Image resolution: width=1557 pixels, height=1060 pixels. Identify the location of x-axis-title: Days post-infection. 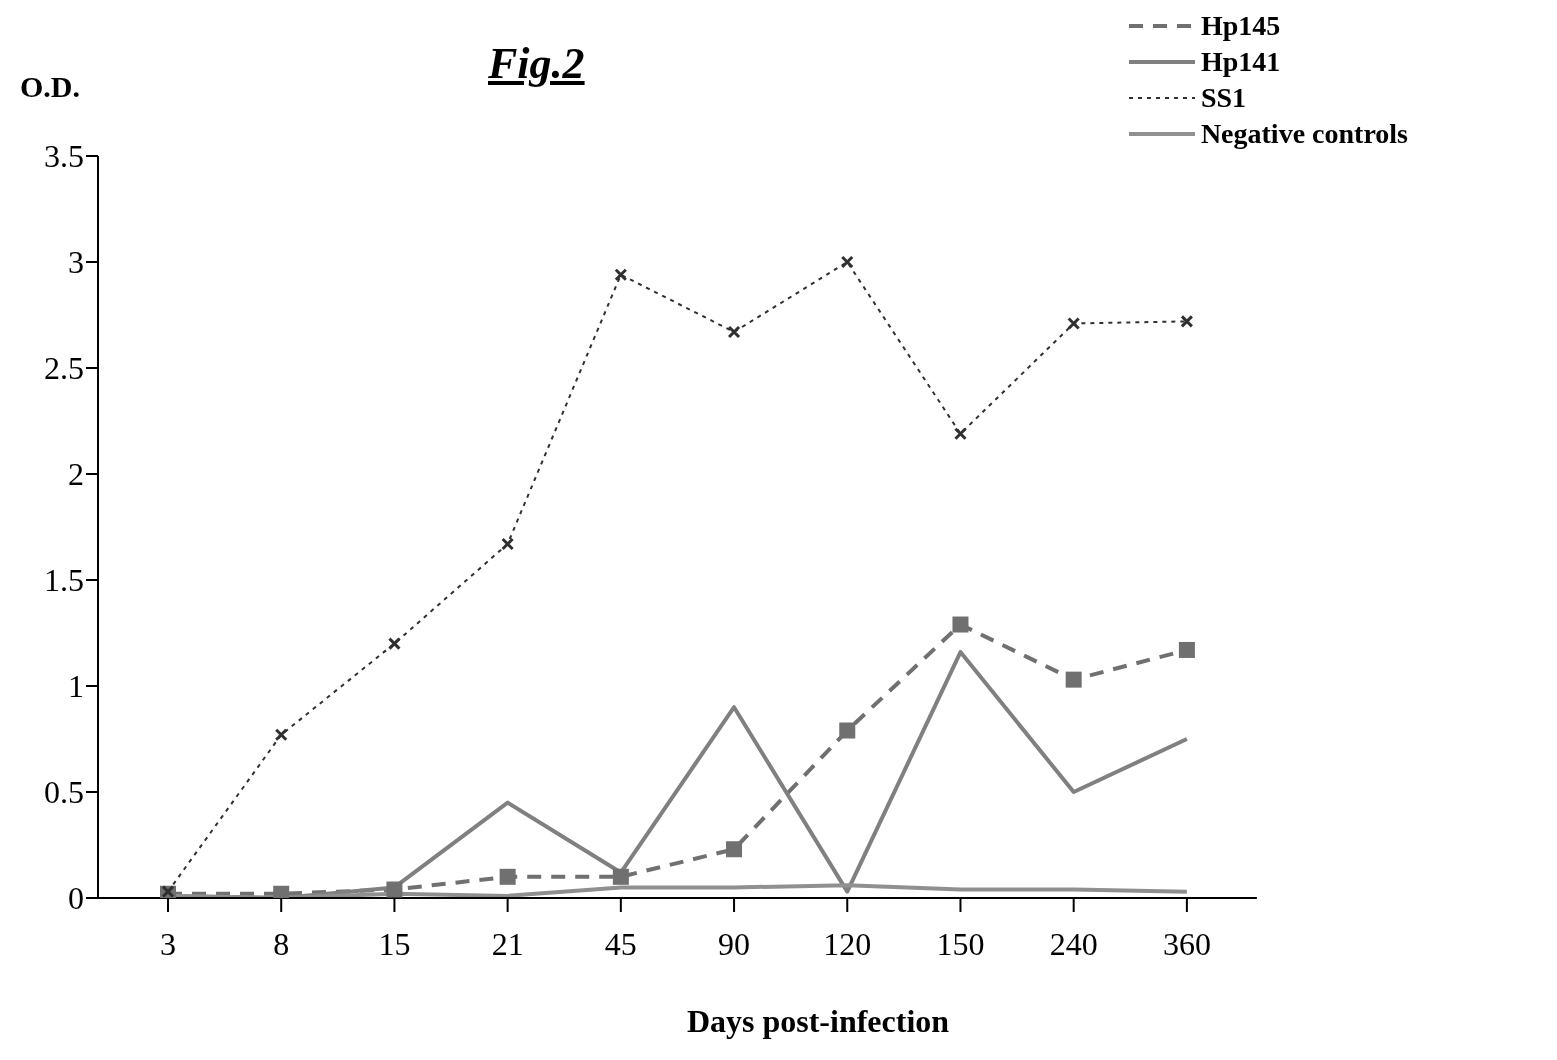
(818, 1021).